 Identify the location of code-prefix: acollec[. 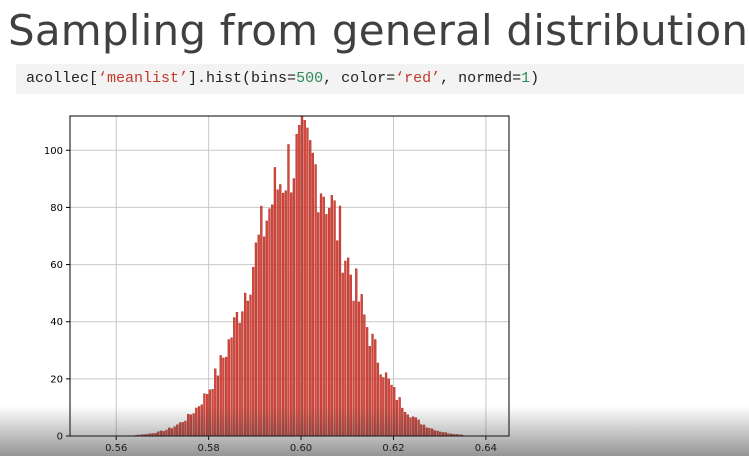
(62, 78).